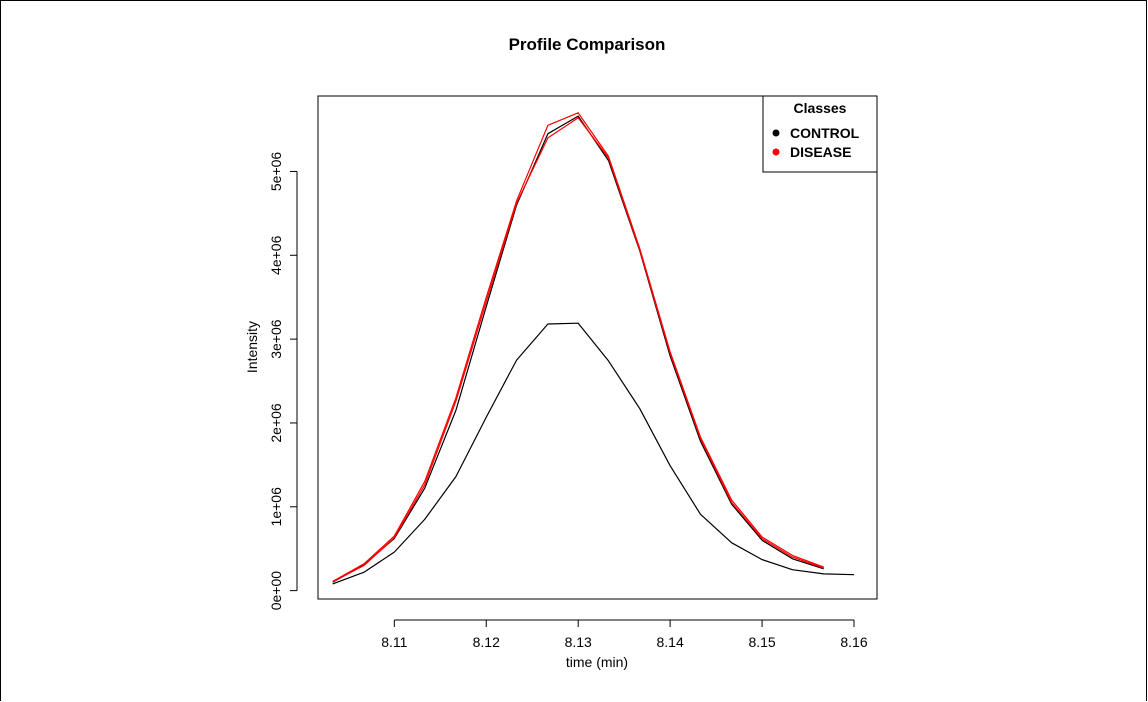 This screenshot has width=1148, height=702. Describe the element at coordinates (578, 642) in the screenshot. I see `x-tick-label: 8.13` at that location.